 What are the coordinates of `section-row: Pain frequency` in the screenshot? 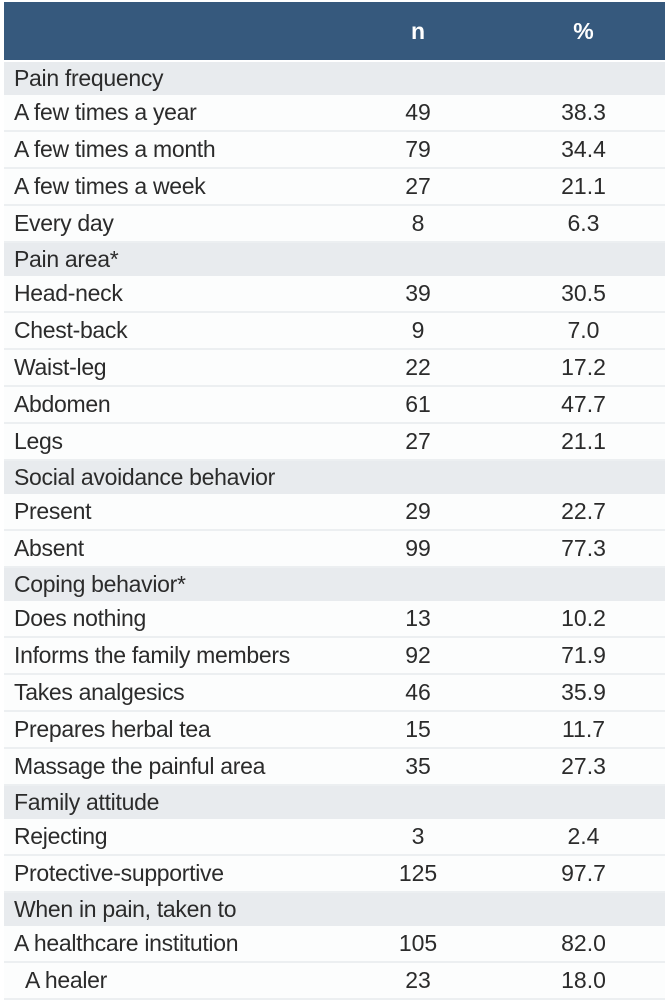 It's located at (334, 78).